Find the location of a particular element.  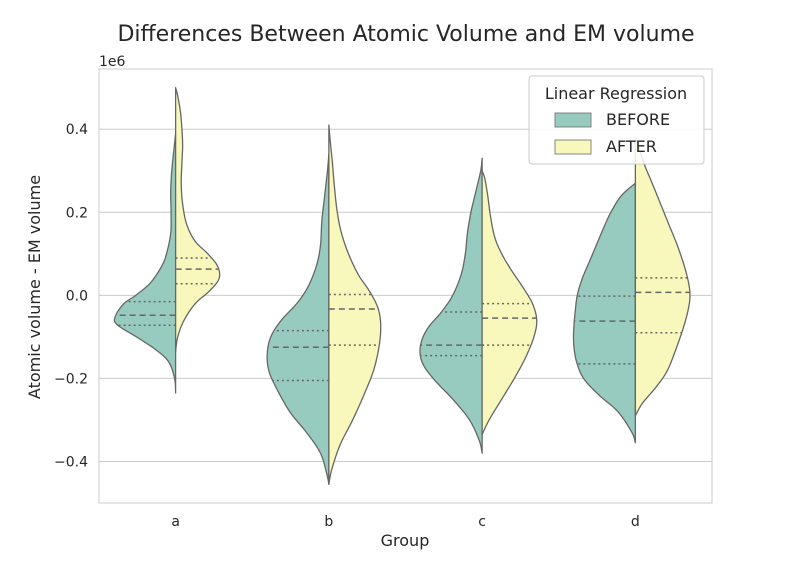

x-tick-labels: a b c d is located at coordinates (405, 522).